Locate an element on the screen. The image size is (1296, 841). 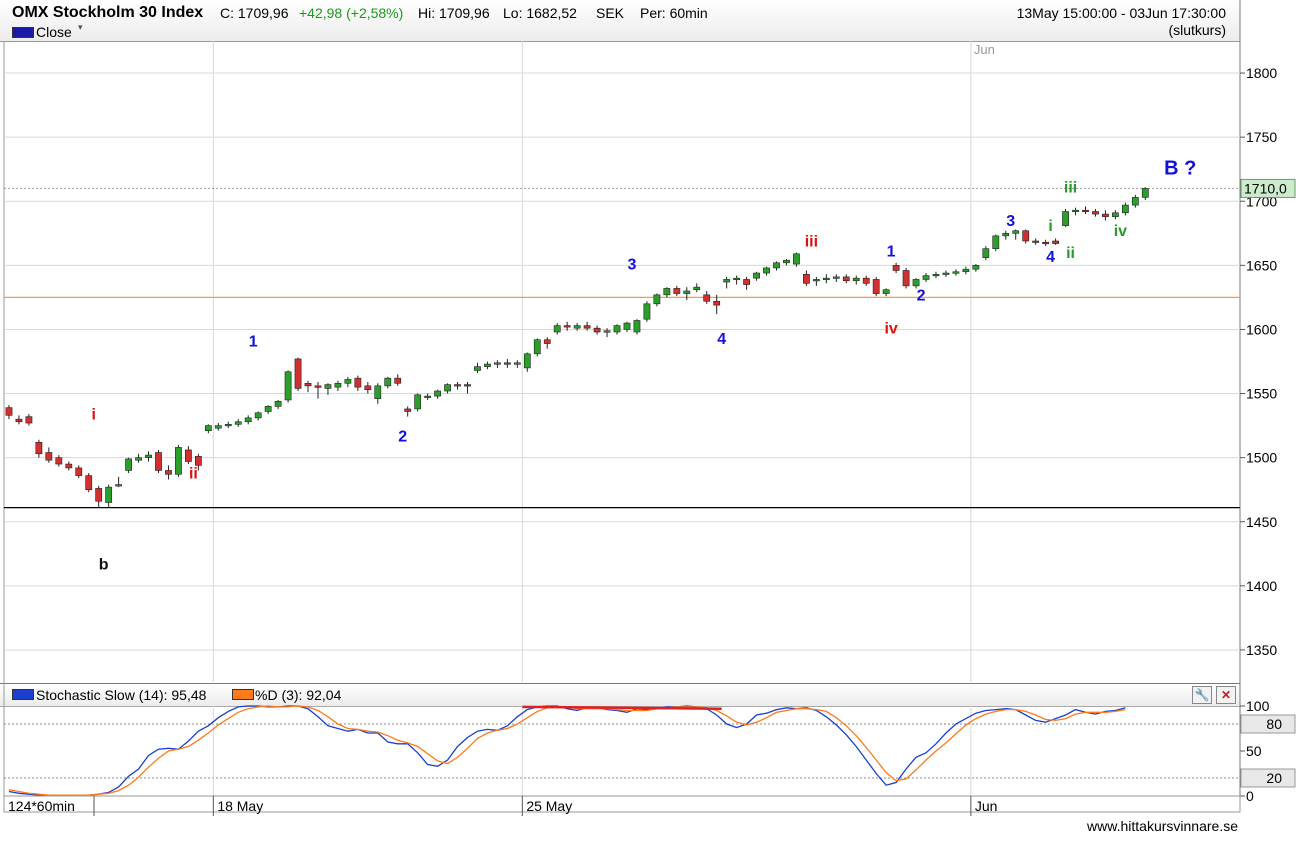
period-label: Per: 60min is located at coordinates (674, 13).